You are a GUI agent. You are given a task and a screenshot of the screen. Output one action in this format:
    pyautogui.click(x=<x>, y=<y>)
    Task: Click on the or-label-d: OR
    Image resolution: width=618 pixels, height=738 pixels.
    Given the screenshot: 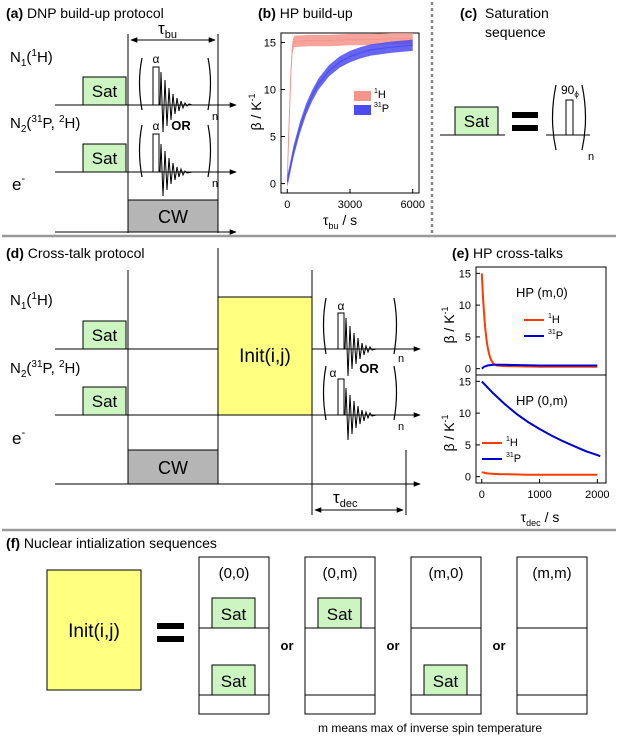 What is the action you would take?
    pyautogui.click(x=369, y=368)
    